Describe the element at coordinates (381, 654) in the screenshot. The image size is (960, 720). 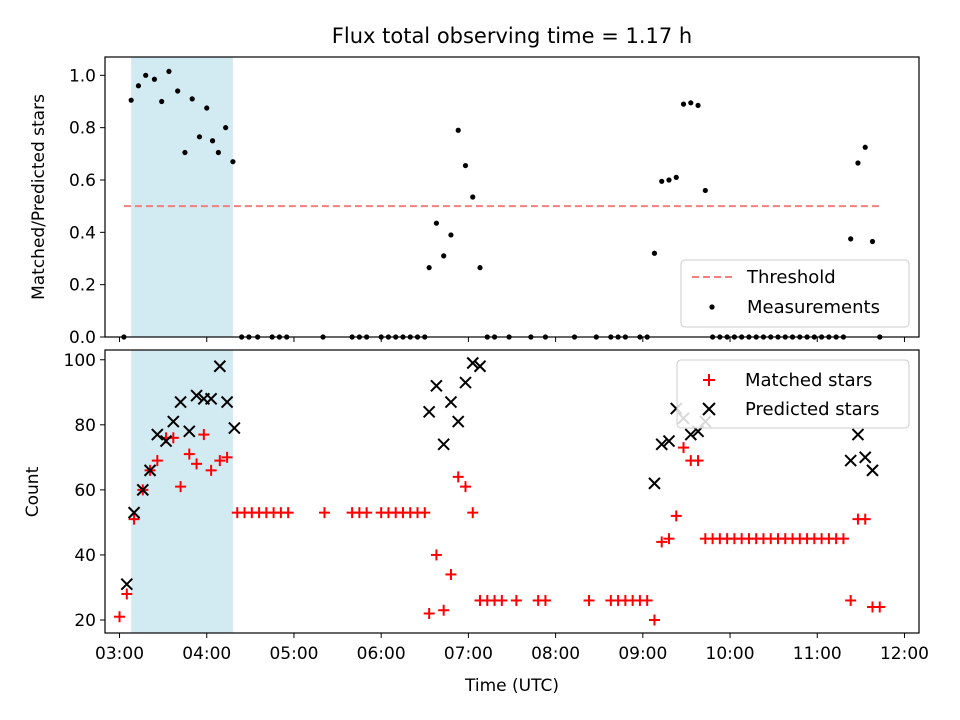
I see `x-tick-label: 06:00` at that location.